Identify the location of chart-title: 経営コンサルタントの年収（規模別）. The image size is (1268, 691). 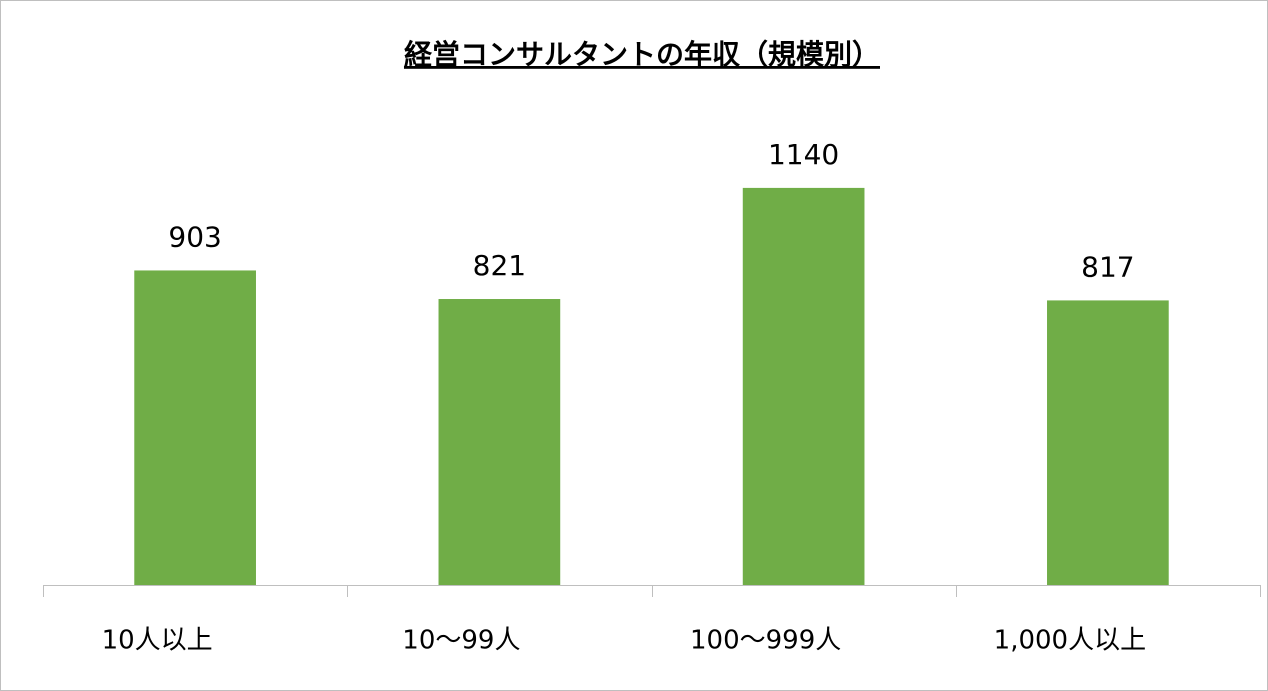
(642, 54).